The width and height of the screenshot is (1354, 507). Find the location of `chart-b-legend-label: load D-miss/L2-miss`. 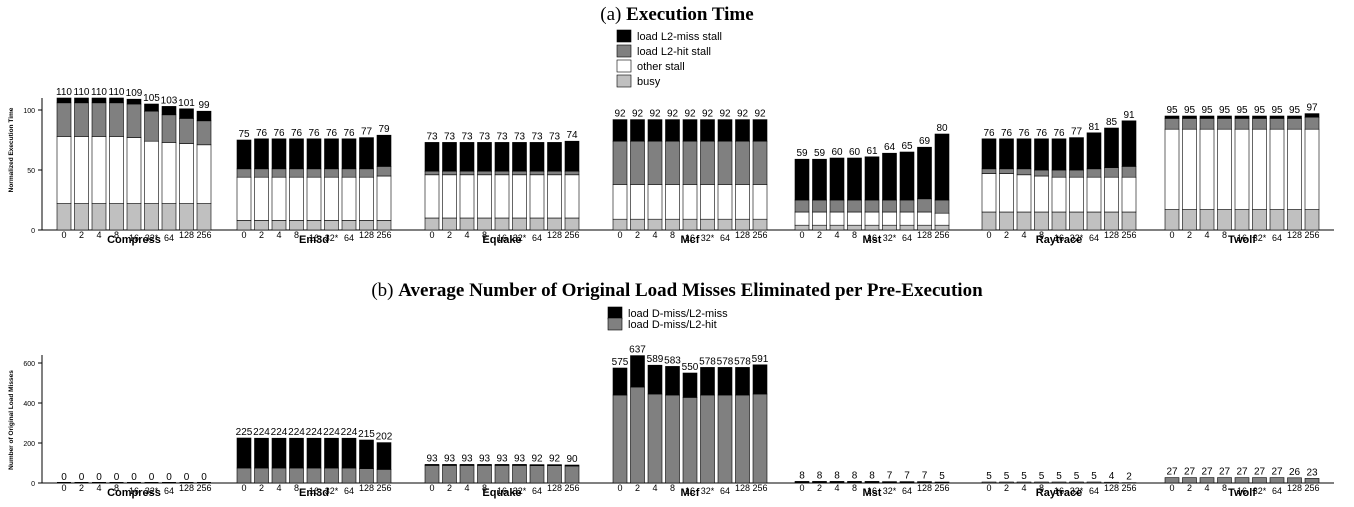

chart-b-legend-label: load D-miss/L2-miss is located at coordinates (678, 314).